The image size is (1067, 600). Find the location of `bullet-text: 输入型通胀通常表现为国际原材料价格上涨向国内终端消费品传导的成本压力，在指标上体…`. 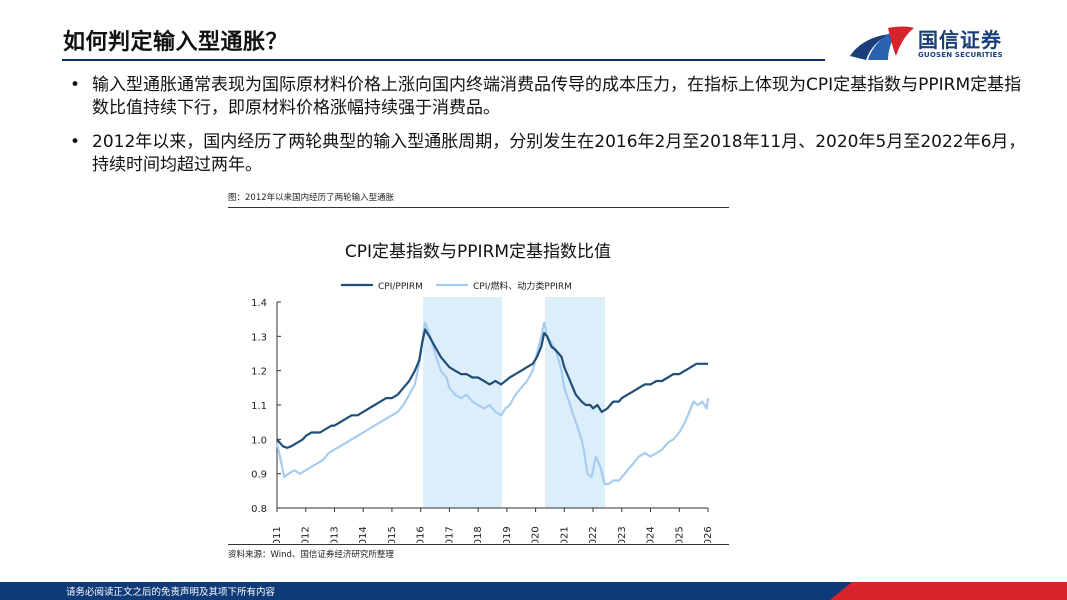

bullet-text: 输入型通胀通常表现为国际原材料价格上涨向国内终端消费品传导的成本压力，在指标上体… is located at coordinates (557, 96).